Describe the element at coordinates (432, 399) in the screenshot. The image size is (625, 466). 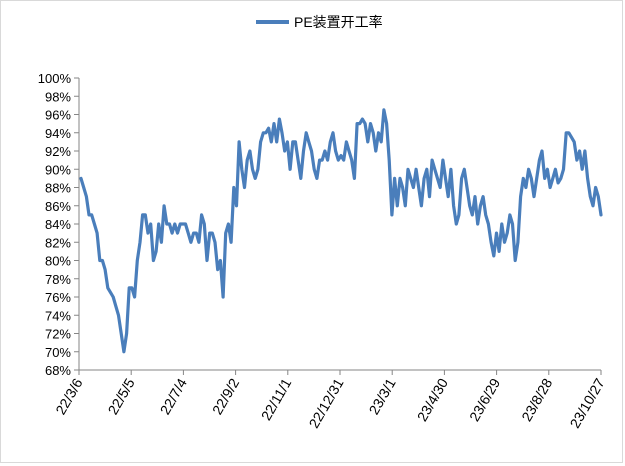
I see `x-tick-label: 23/4/30` at that location.